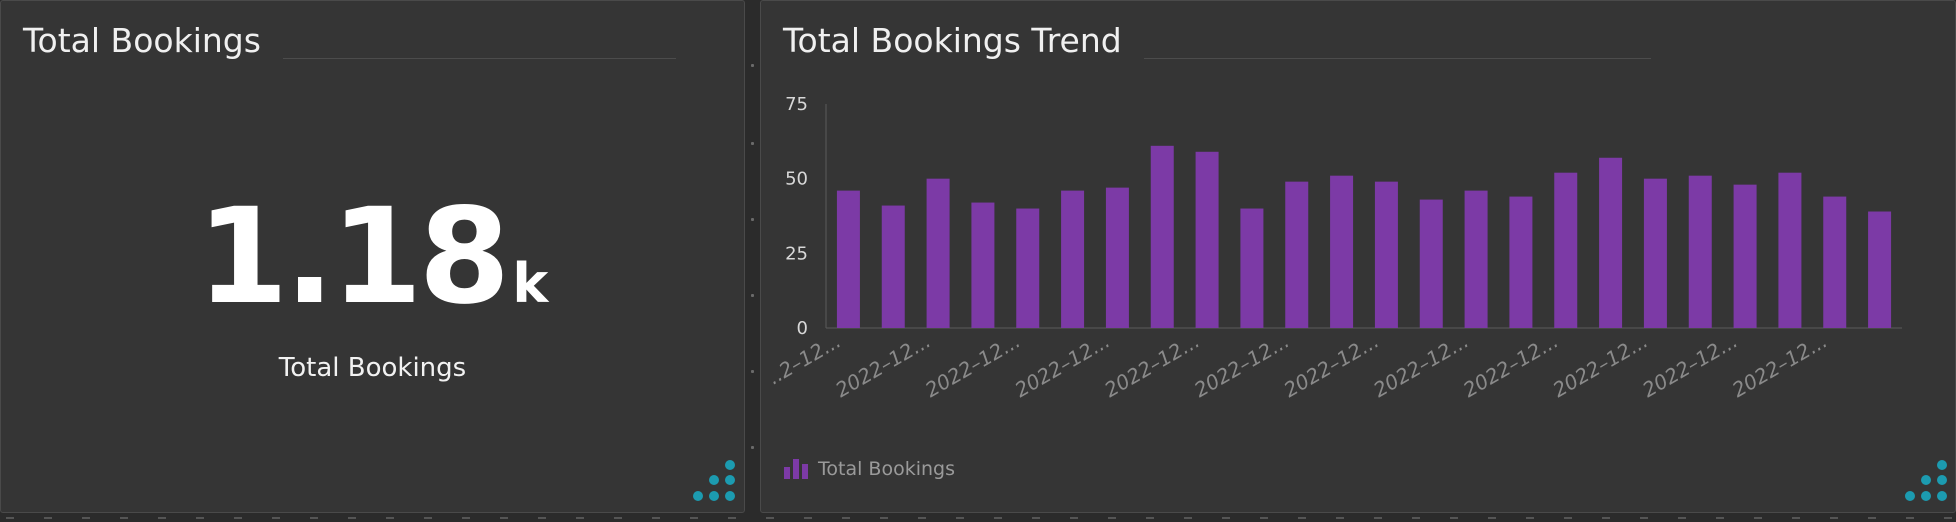 Image resolution: width=1956 pixels, height=522 pixels. Describe the element at coordinates (142, 40) in the screenshot. I see `kpi-tile-title: Total Bookings` at that location.